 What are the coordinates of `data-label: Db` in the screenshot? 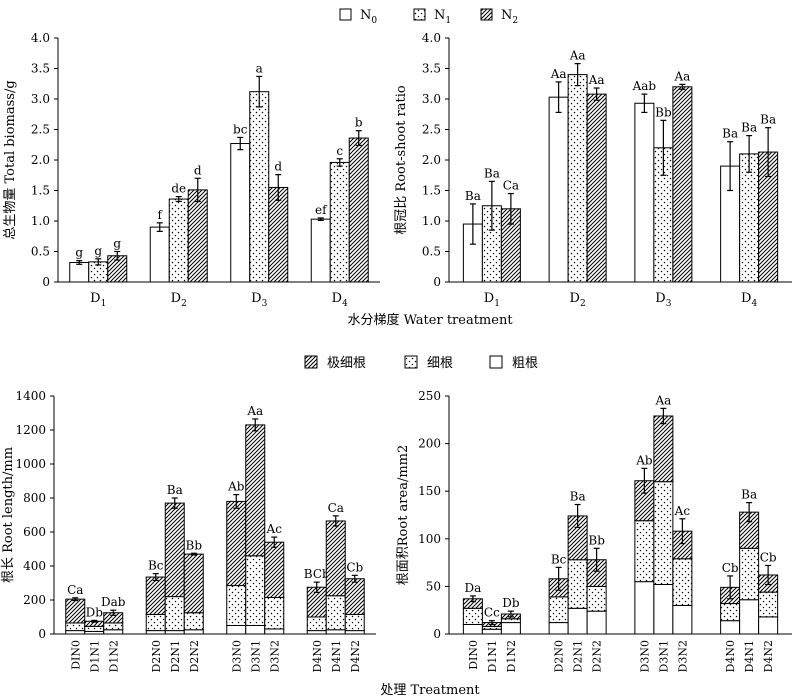 It's located at (511, 603).